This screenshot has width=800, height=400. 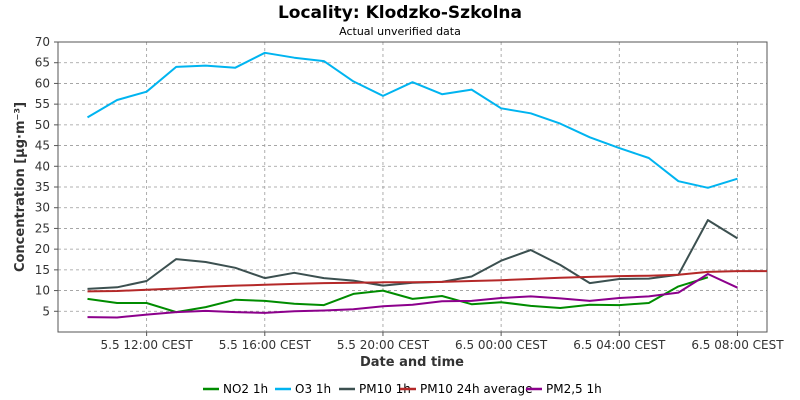 What do you see at coordinates (42, 104) in the screenshot?
I see `y-tick-label: 55` at bounding box center [42, 104].